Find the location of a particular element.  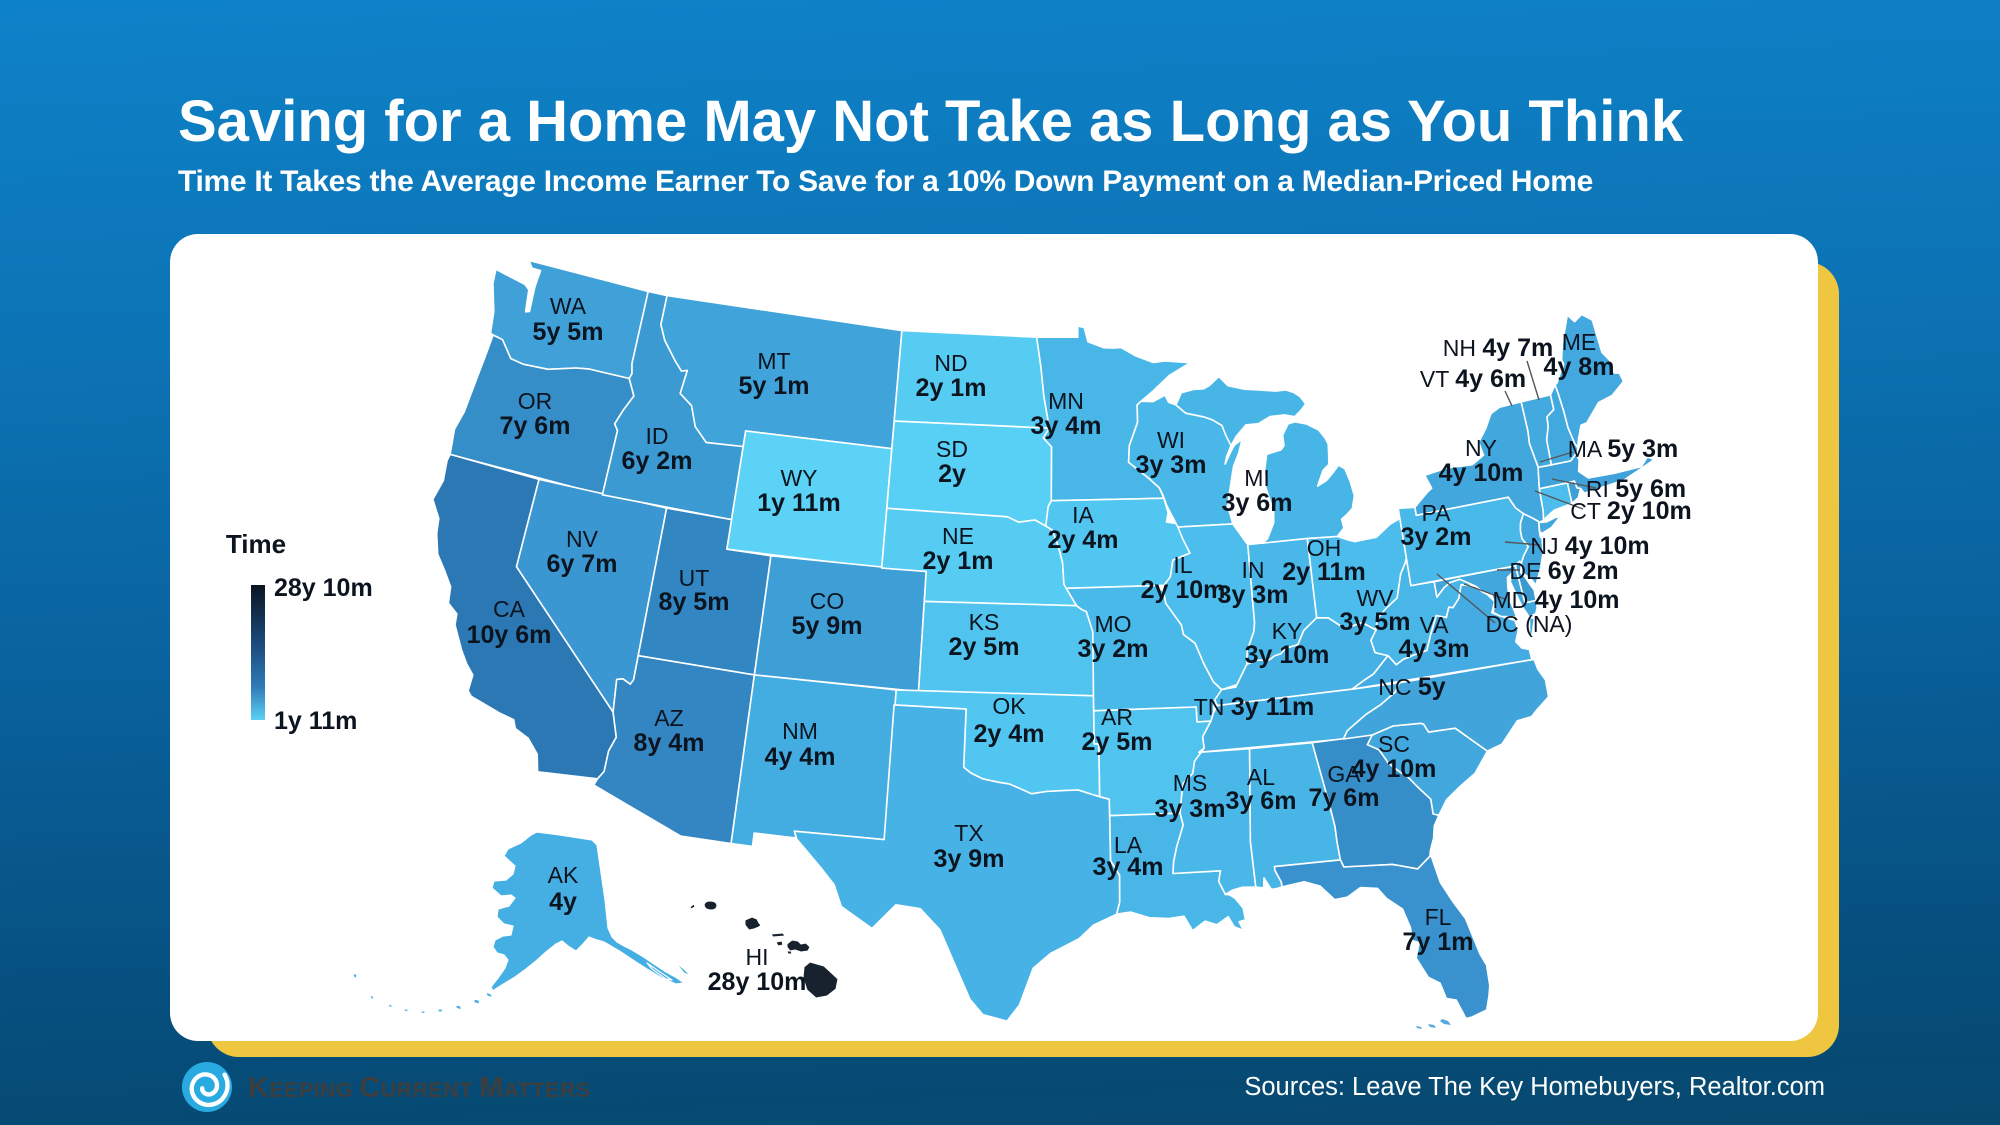

svg-text: 8y 4m is located at coordinates (669, 743).